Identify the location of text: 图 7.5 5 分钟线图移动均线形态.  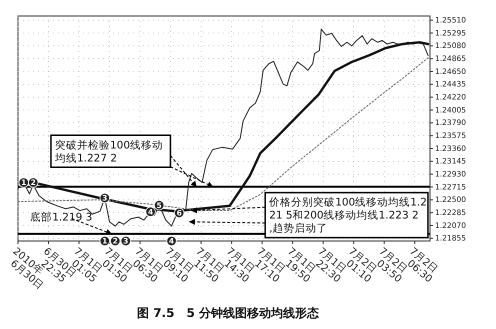
(228, 313).